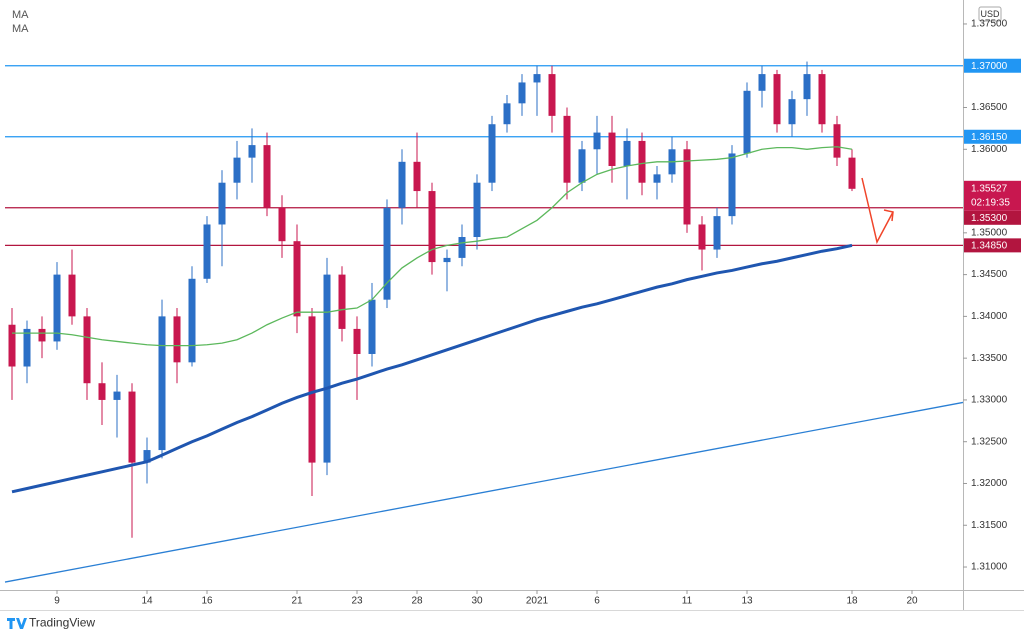 The image size is (1024, 637). What do you see at coordinates (989, 525) in the screenshot?
I see `y-tick-label: 1.31500` at bounding box center [989, 525].